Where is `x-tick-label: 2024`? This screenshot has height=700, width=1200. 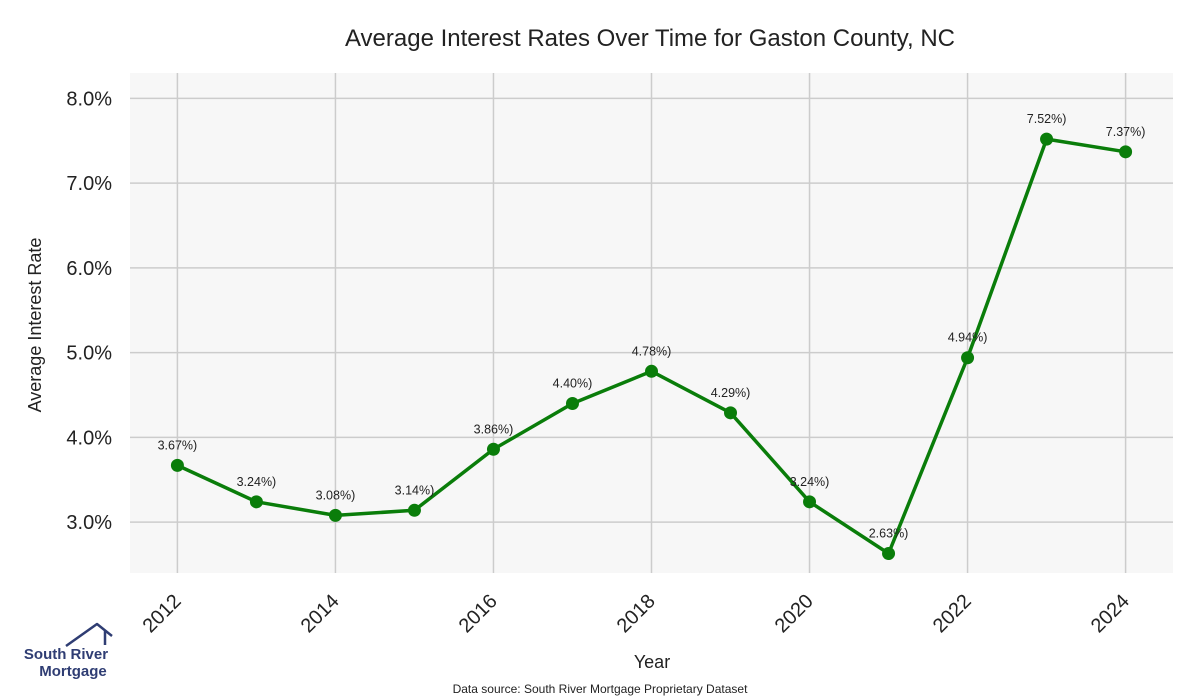
x-tick-label: 2024 is located at coordinates (1110, 613).